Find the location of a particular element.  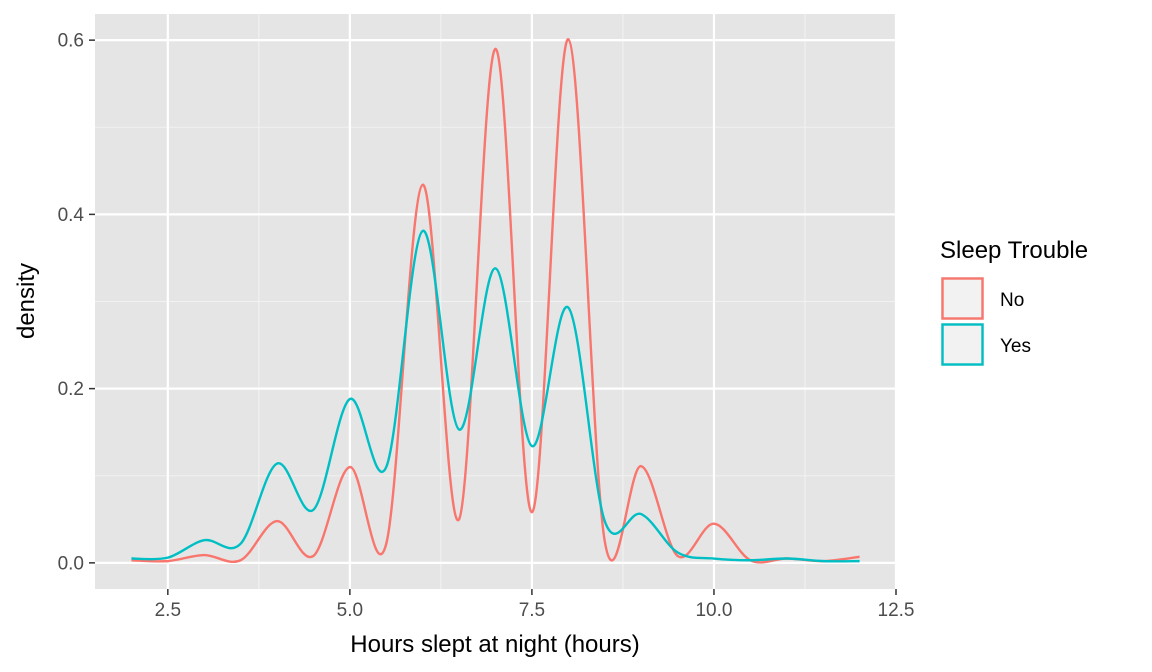

y-axis-title: density is located at coordinates (26, 301).